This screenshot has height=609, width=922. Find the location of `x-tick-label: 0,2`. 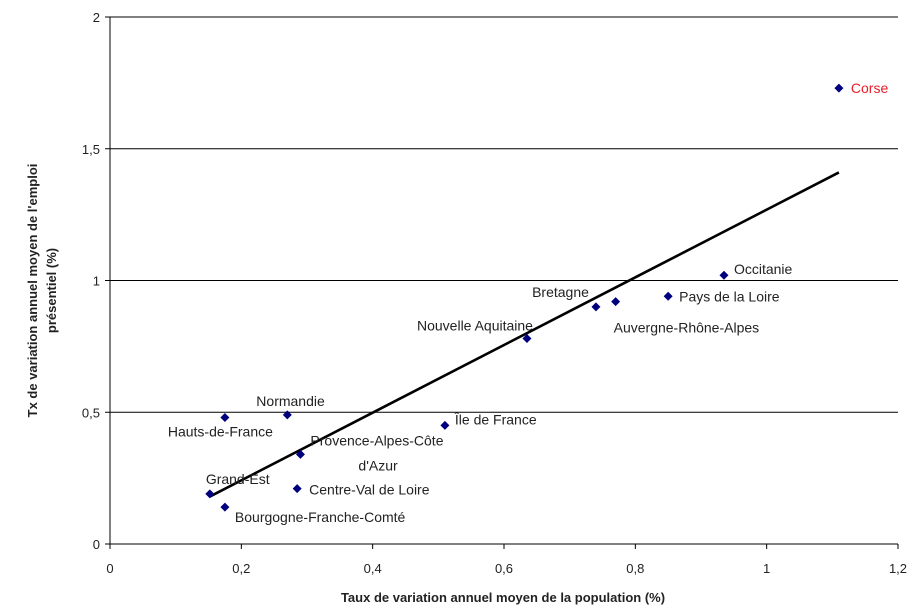

x-tick-label: 0,2 is located at coordinates (241, 568).